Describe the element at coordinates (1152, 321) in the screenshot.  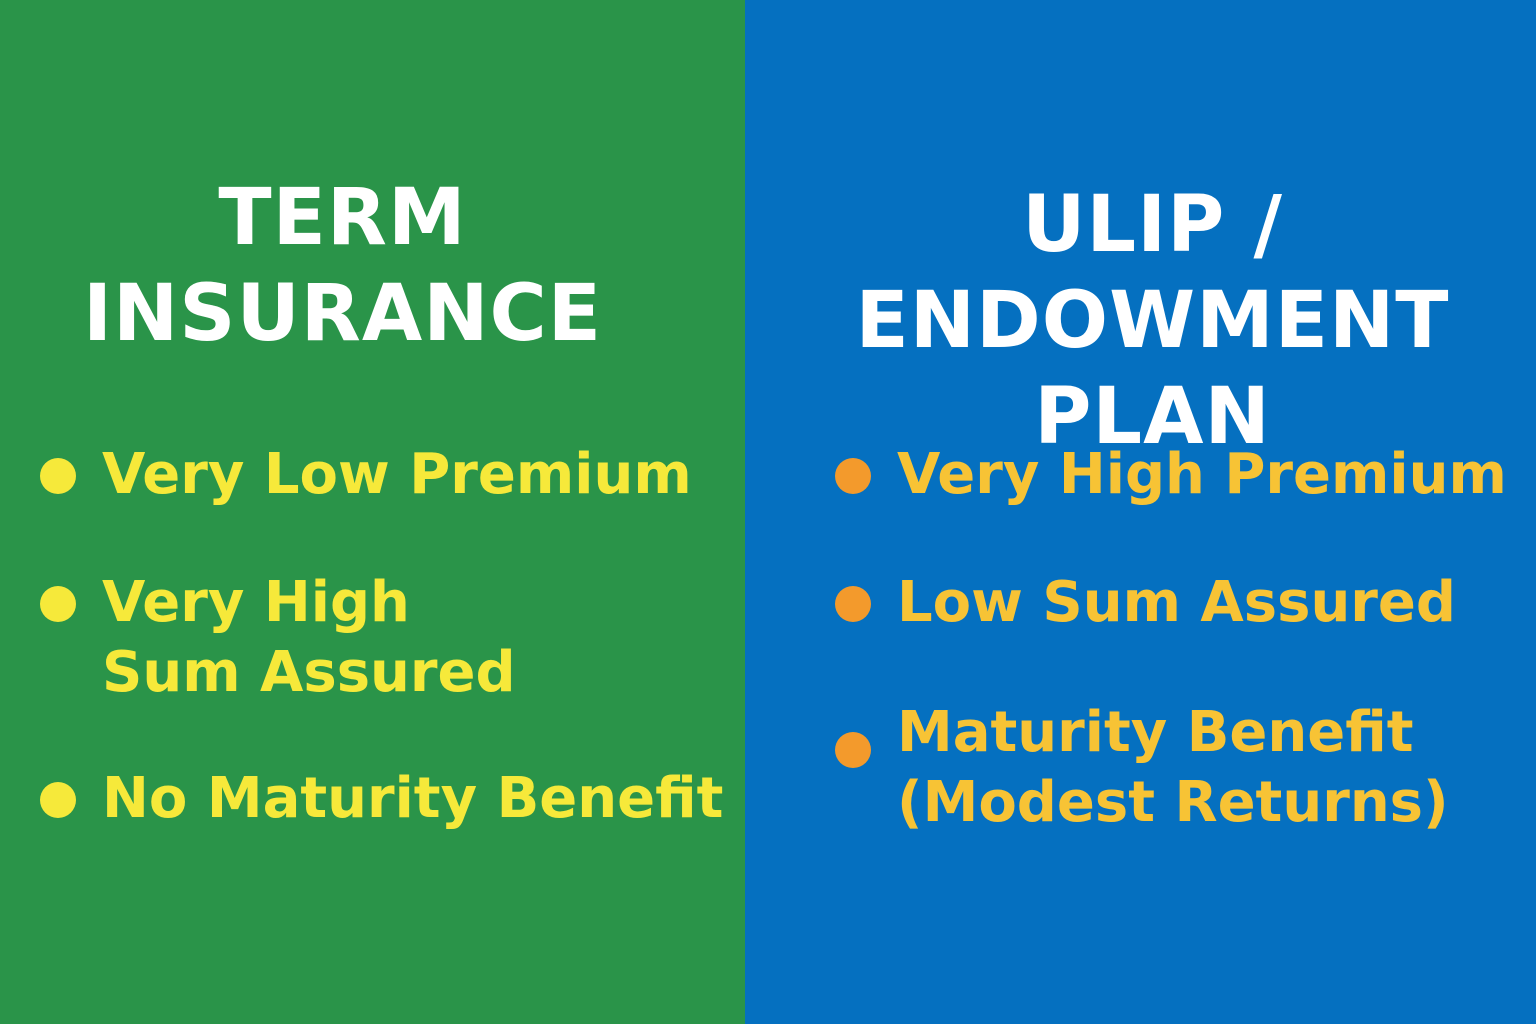
I see `title-line: ENDOWMENT` at that location.